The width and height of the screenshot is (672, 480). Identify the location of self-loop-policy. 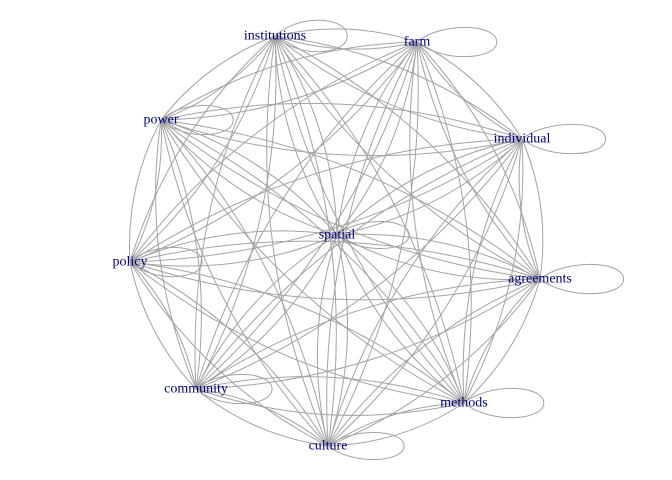
(166, 262).